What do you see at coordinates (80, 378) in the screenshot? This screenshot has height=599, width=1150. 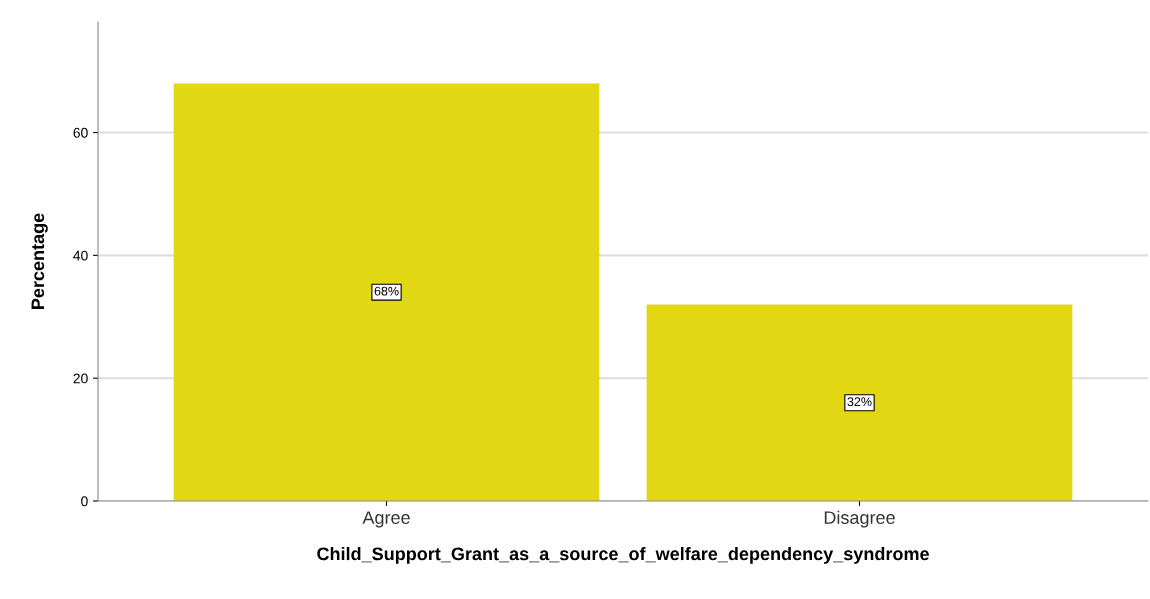 I see `y-tick-label: 20` at bounding box center [80, 378].